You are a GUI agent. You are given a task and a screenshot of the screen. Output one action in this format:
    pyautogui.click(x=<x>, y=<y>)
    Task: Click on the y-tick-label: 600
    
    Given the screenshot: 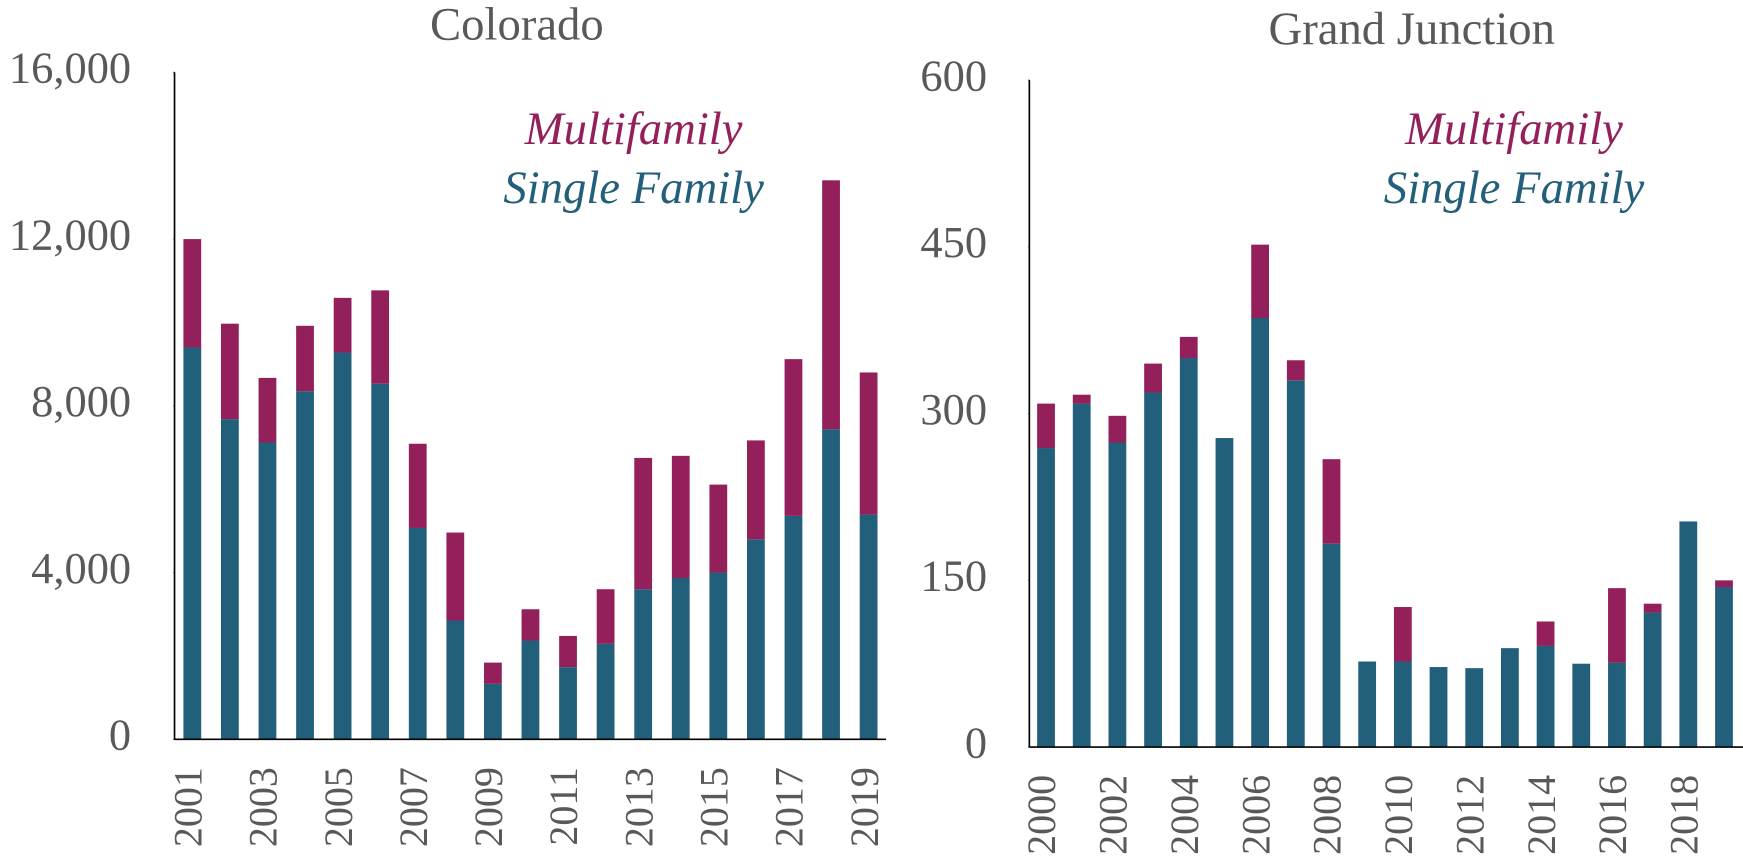 What is the action you would take?
    pyautogui.click(x=953, y=75)
    